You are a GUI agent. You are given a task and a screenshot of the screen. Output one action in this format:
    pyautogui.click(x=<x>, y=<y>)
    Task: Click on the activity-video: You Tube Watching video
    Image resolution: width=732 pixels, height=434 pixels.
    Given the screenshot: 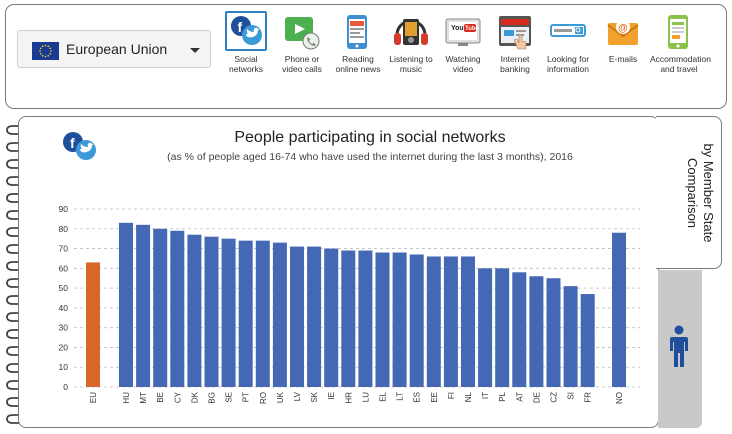 What is the action you would take?
    pyautogui.click(x=463, y=42)
    